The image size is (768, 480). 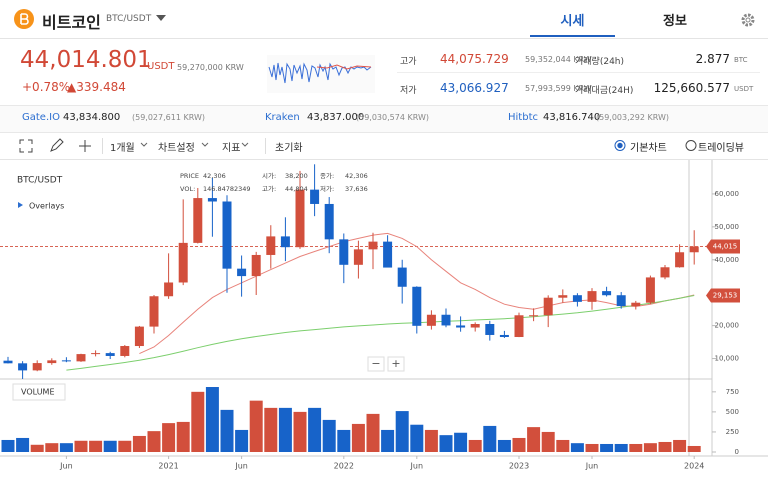 What do you see at coordinates (675, 21) in the screenshot?
I see `tab: 정보` at bounding box center [675, 21].